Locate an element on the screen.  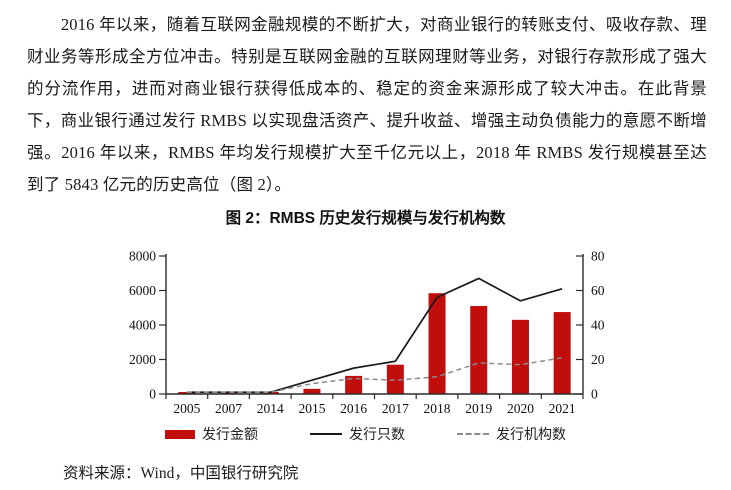
axis-tick-label: 2020 is located at coordinates (520, 408).